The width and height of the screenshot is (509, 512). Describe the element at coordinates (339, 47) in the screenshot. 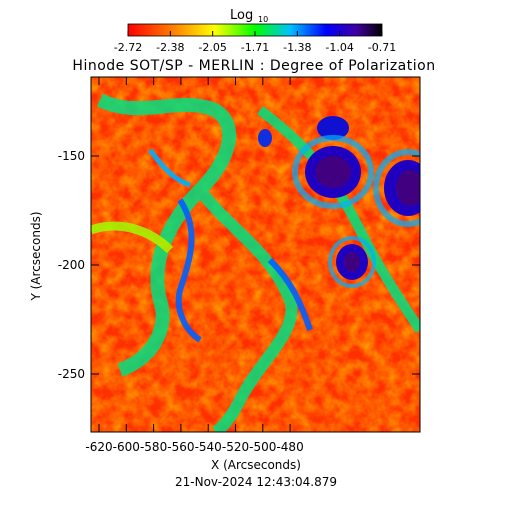

I see `colorbar-tick-label: -1.04` at that location.